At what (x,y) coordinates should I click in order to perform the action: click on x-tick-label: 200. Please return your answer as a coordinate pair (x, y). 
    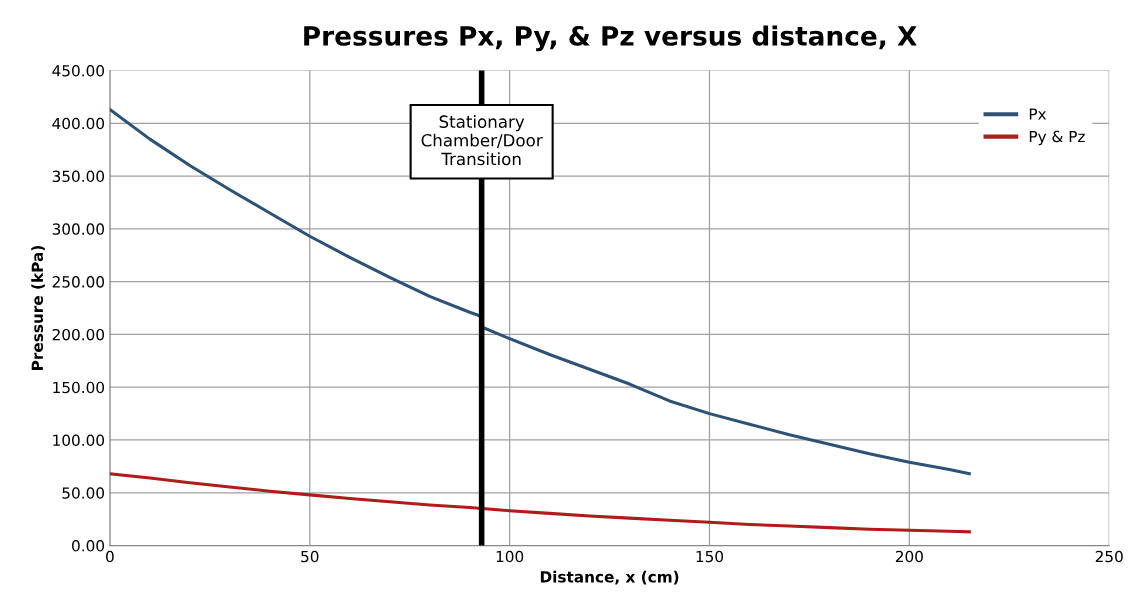
    Looking at the image, I should click on (909, 556).